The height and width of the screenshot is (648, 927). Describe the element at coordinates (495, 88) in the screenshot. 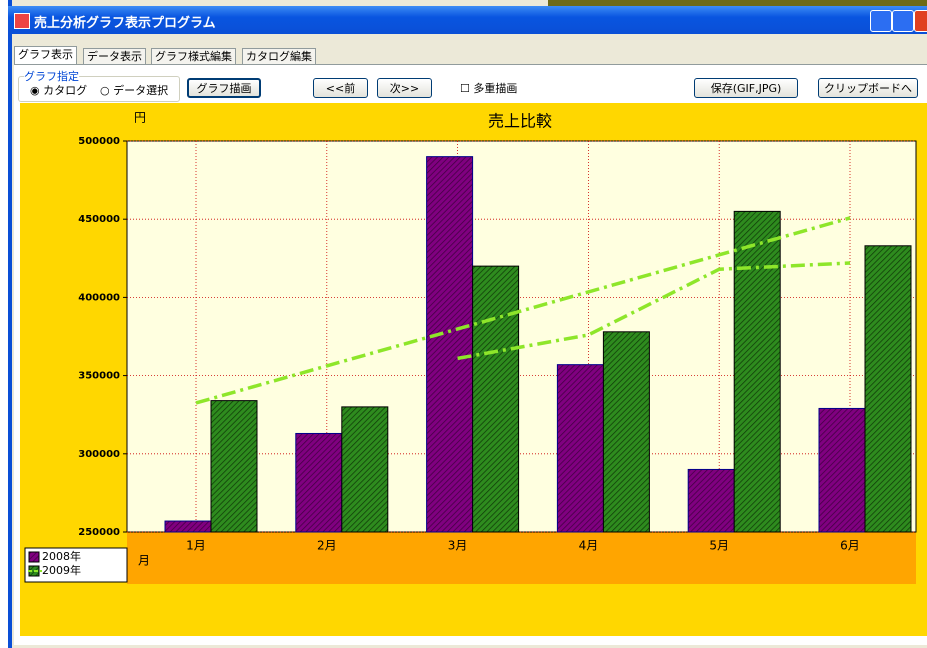

I see `checkbox-label: 多重描画` at that location.